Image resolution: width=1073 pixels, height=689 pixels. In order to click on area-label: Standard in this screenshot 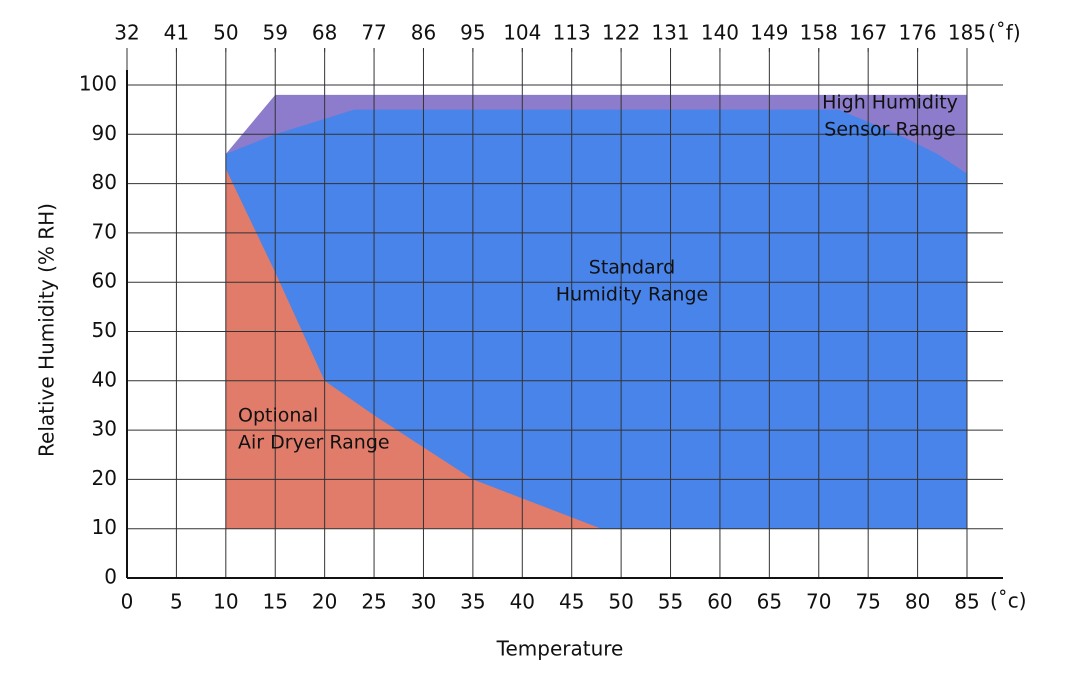, I will do `click(632, 268)`.